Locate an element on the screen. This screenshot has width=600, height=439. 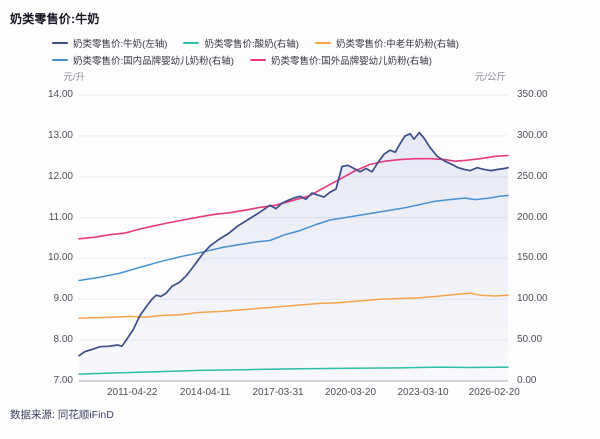
data-source-label: 数据来源: 同花顺iFinD is located at coordinates (62, 415).